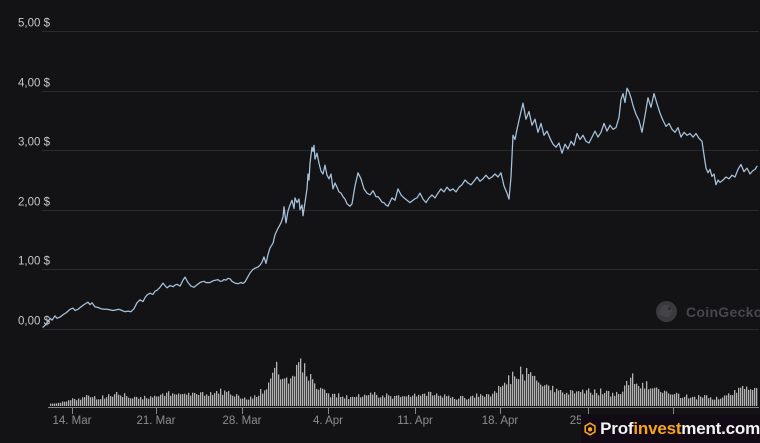 The image size is (760, 443). What do you see at coordinates (34, 24) in the screenshot?
I see `y-tick-label: 5,00 $` at bounding box center [34, 24].